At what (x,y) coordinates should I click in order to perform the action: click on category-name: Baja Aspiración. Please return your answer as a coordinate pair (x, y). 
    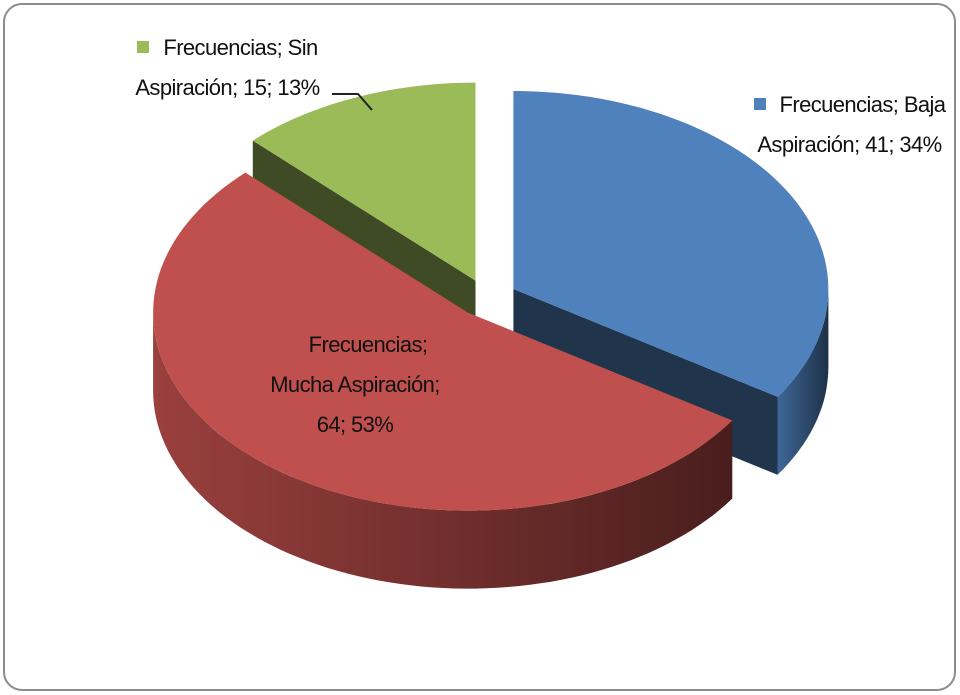
    Looking at the image, I should click on (851, 124).